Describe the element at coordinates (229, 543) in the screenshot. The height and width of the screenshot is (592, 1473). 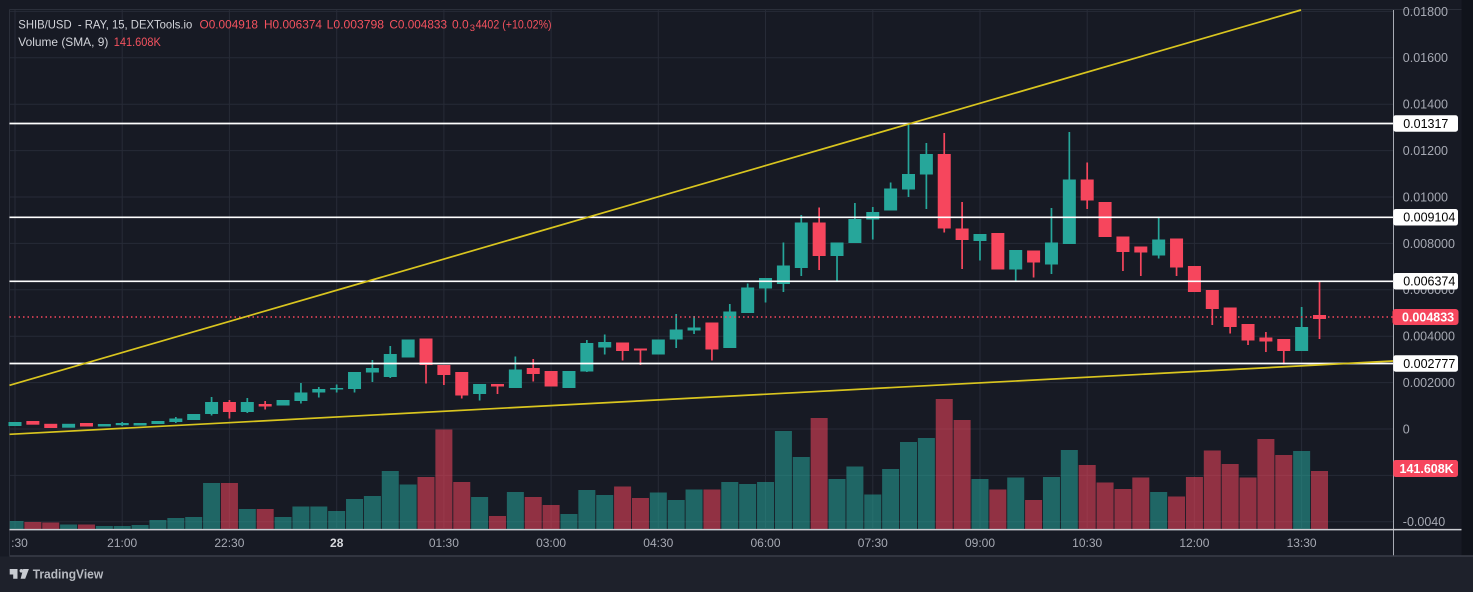
I see `svg-text: 22:30` at that location.